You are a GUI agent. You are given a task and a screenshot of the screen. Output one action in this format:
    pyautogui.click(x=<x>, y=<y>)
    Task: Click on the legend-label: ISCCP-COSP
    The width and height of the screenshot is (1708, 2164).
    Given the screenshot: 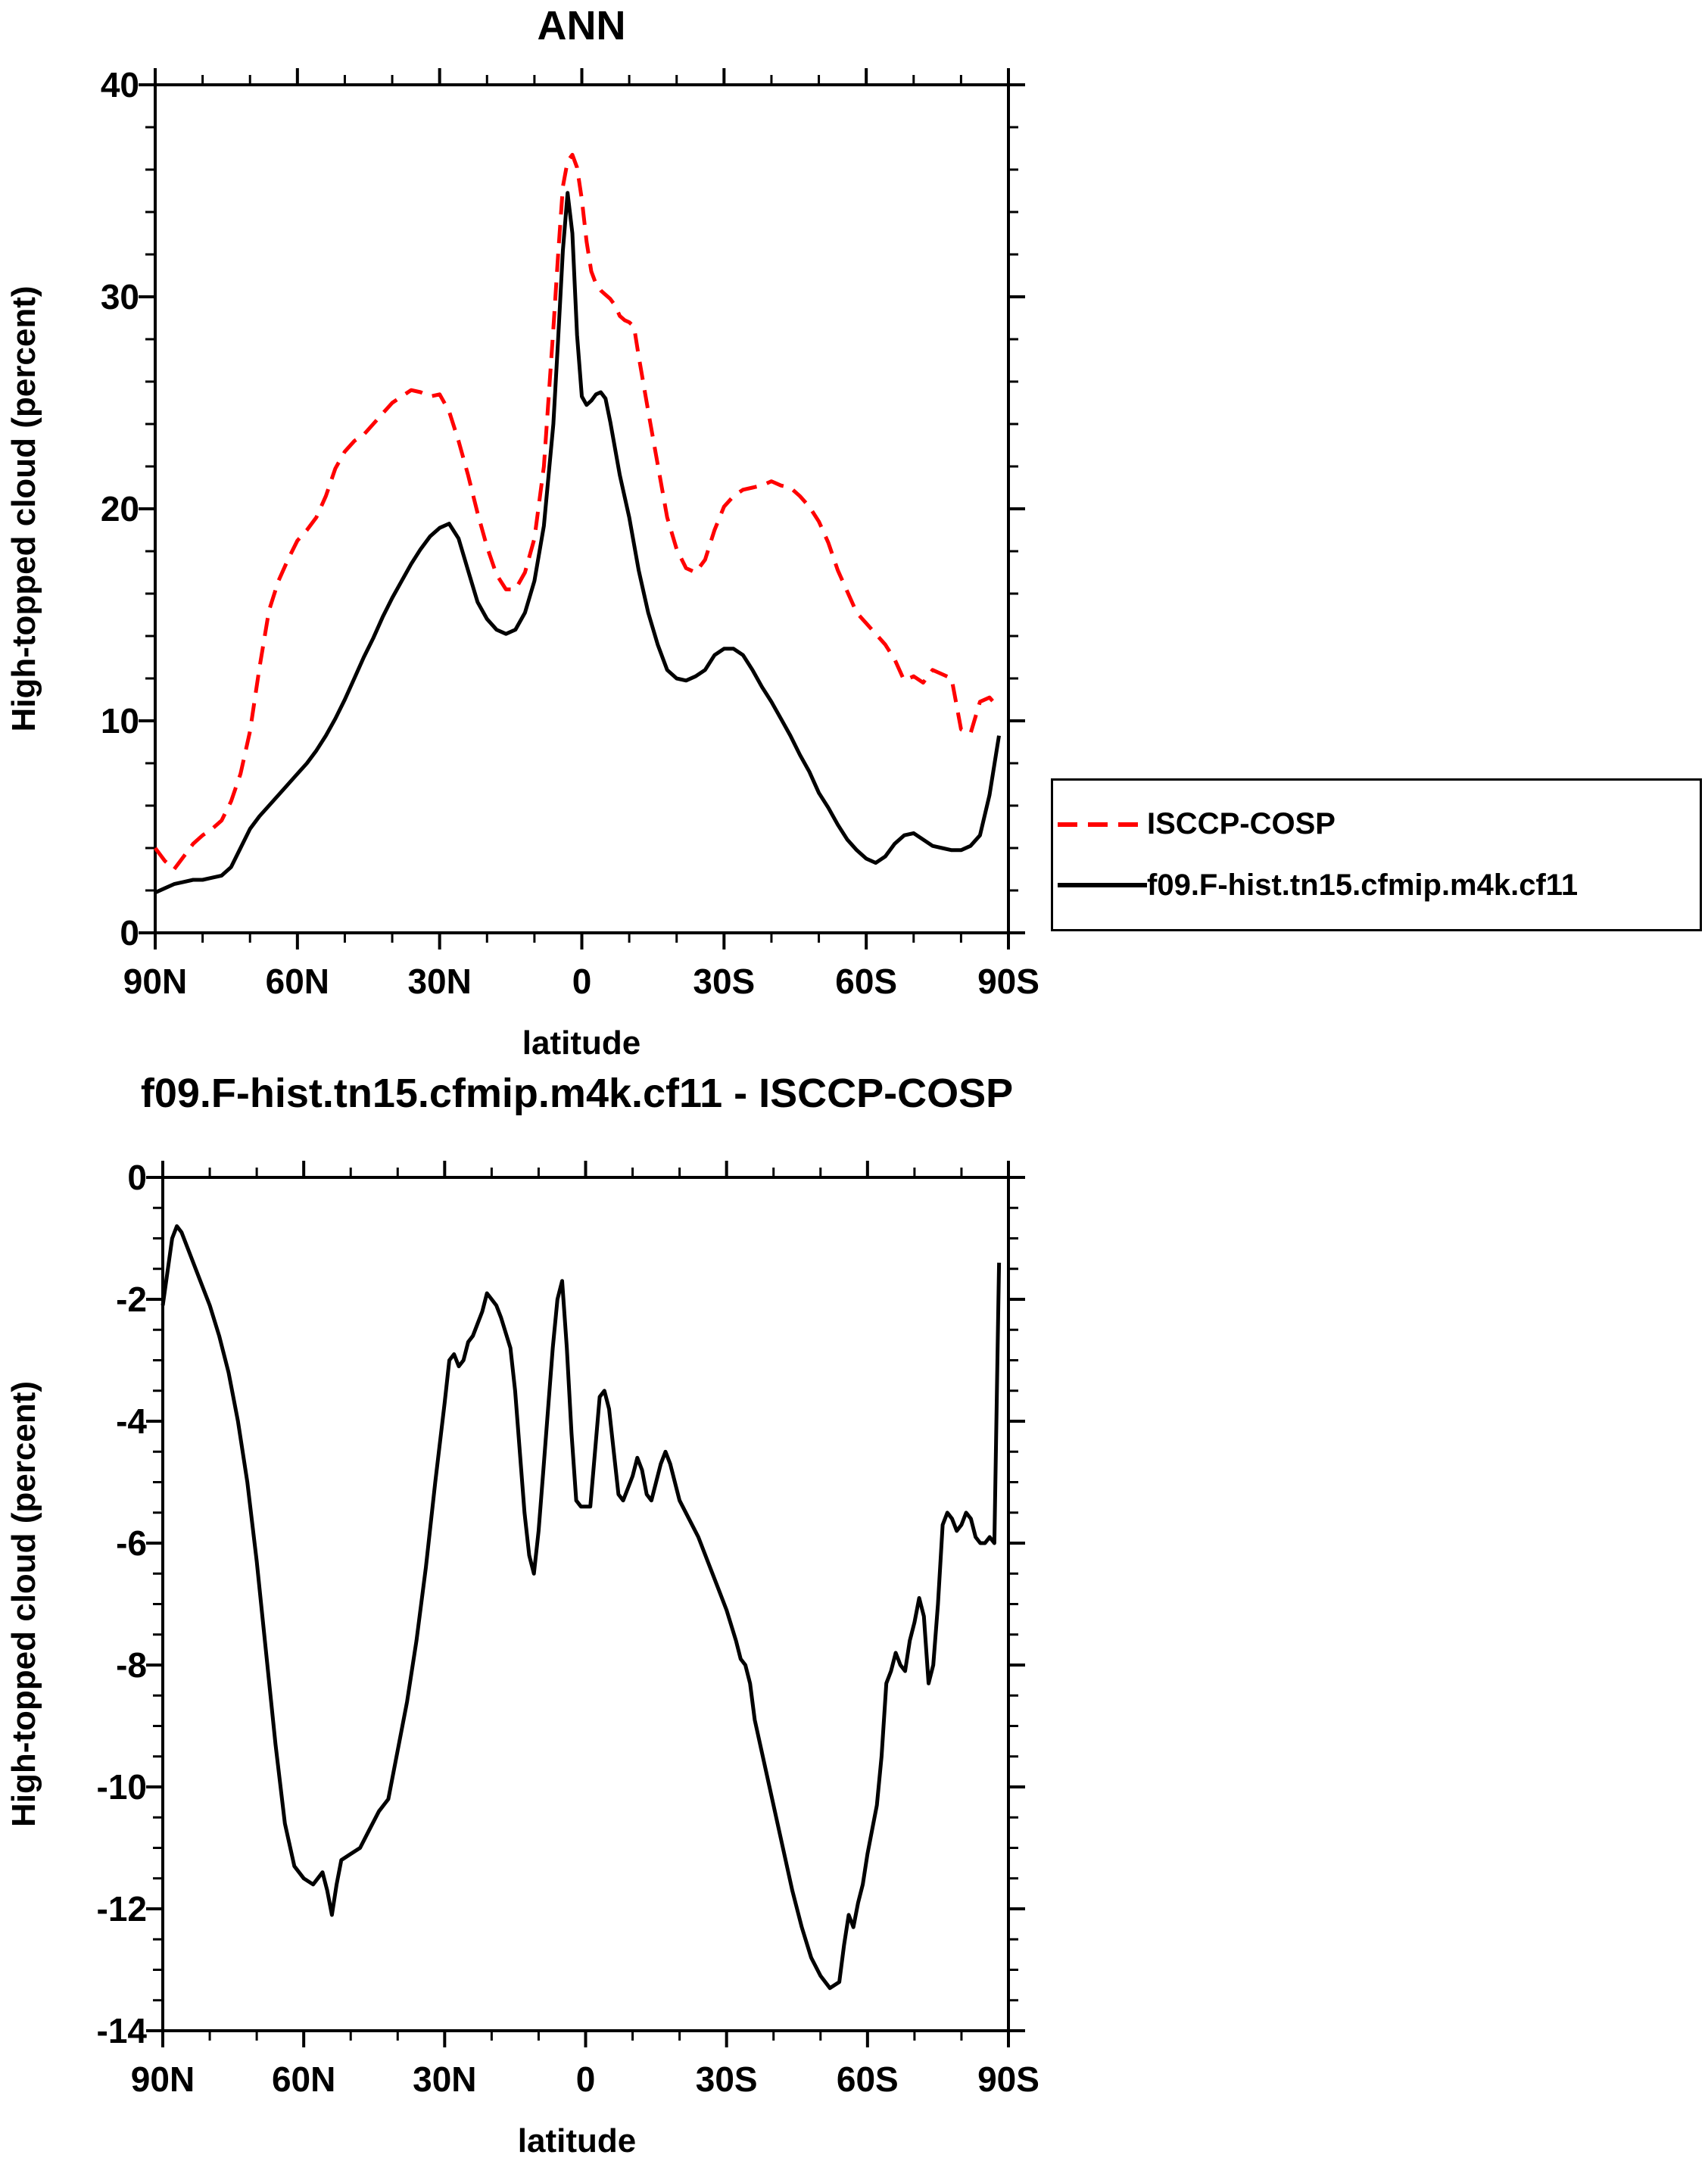 What is the action you would take?
    pyautogui.click(x=1241, y=824)
    